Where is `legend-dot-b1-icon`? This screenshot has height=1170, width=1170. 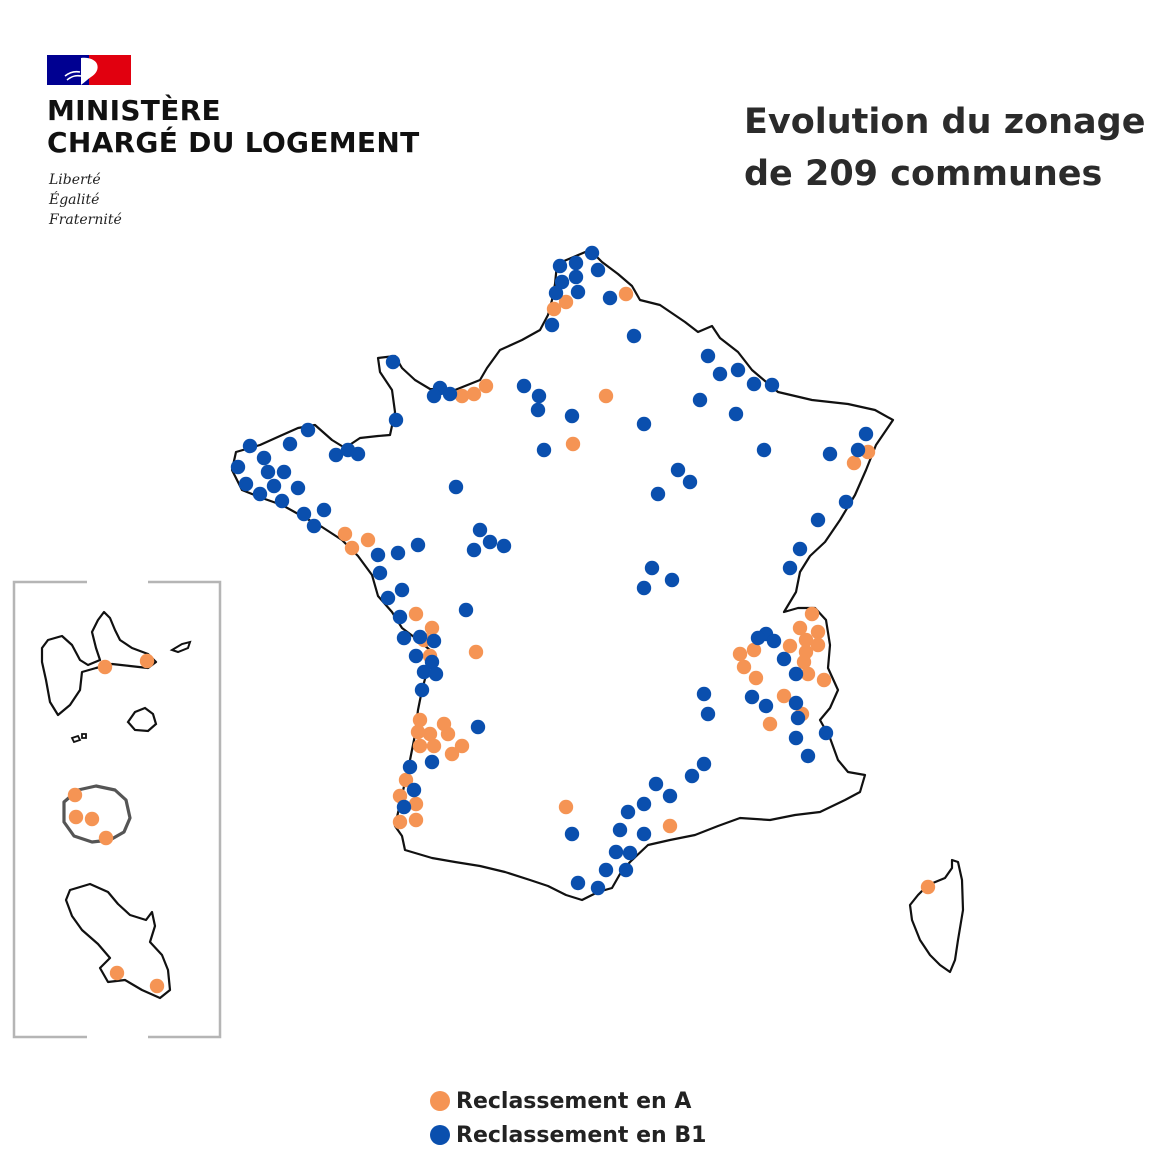 legend-dot-b1-icon is located at coordinates (440, 1135).